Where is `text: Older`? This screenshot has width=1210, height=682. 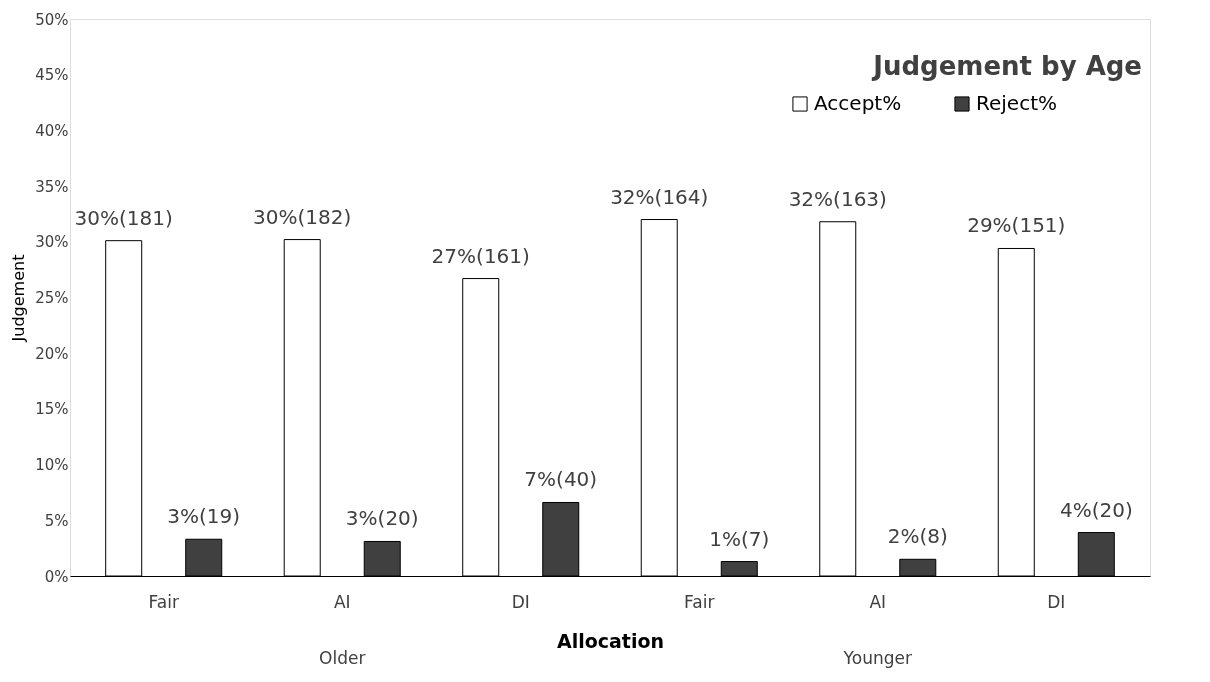 text: Older is located at coordinates (342, 658).